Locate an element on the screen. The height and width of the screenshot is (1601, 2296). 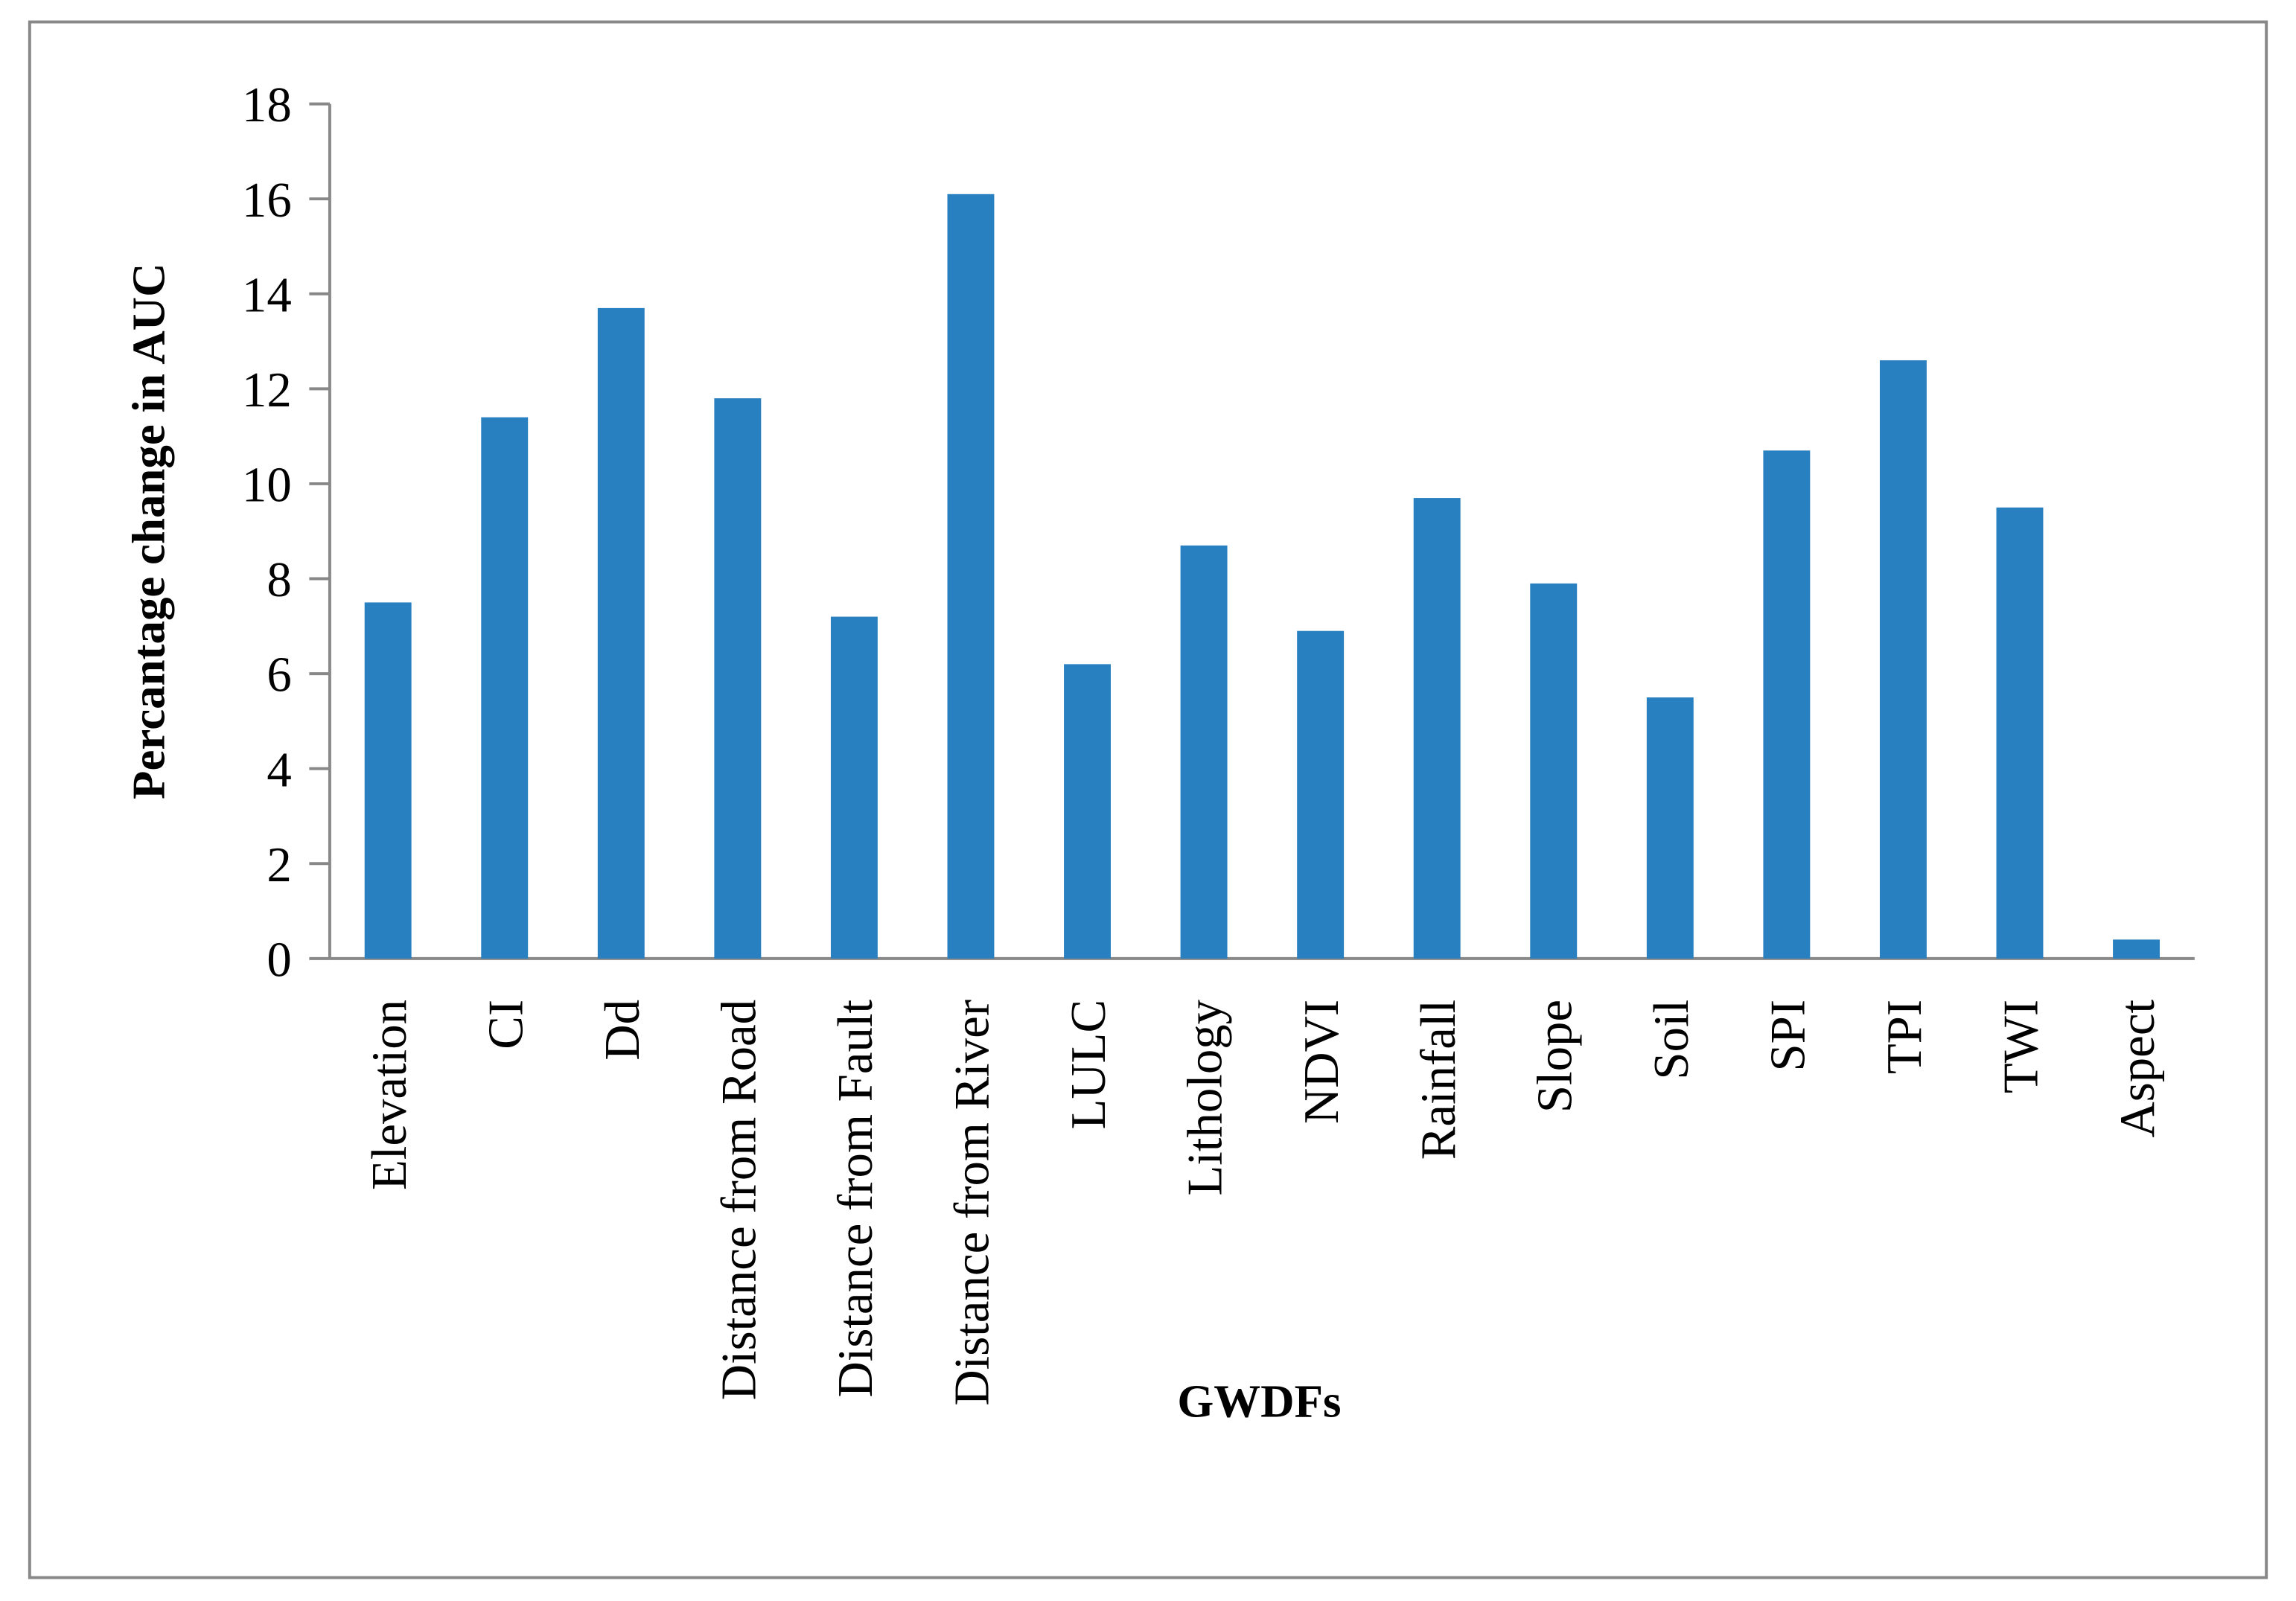
y-tick-label: 12 is located at coordinates (267, 390).